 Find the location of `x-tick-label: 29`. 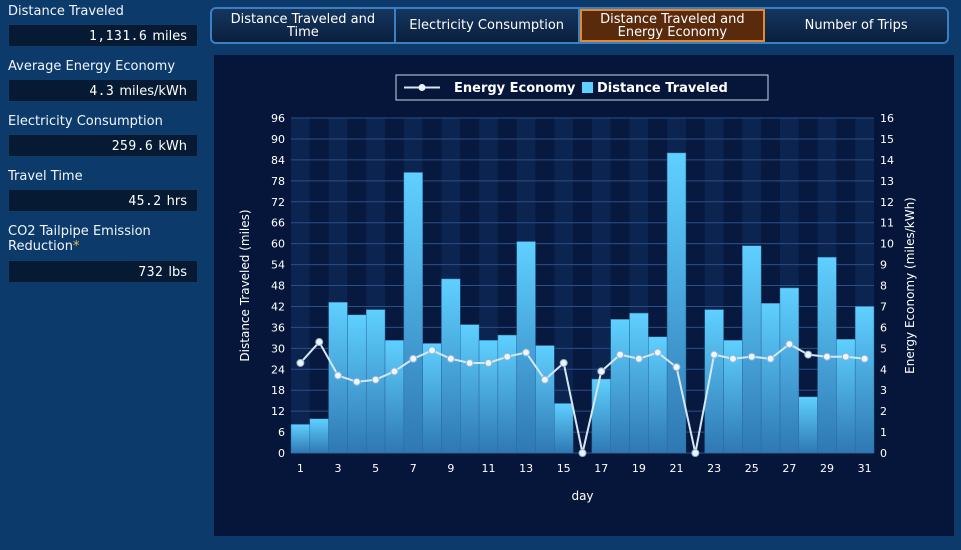

x-tick-label: 29 is located at coordinates (827, 468).